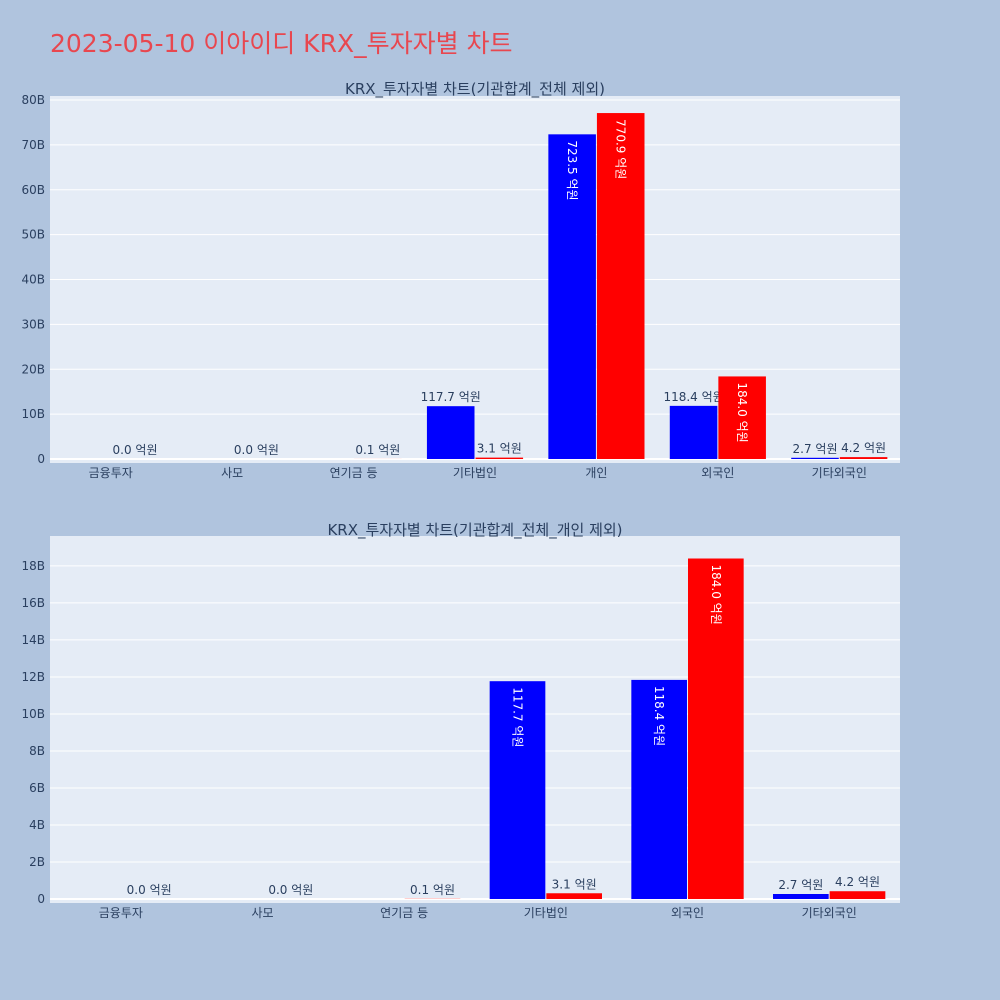  Describe the element at coordinates (33, 566) in the screenshot. I see `y-tick-label: 18B` at that location.